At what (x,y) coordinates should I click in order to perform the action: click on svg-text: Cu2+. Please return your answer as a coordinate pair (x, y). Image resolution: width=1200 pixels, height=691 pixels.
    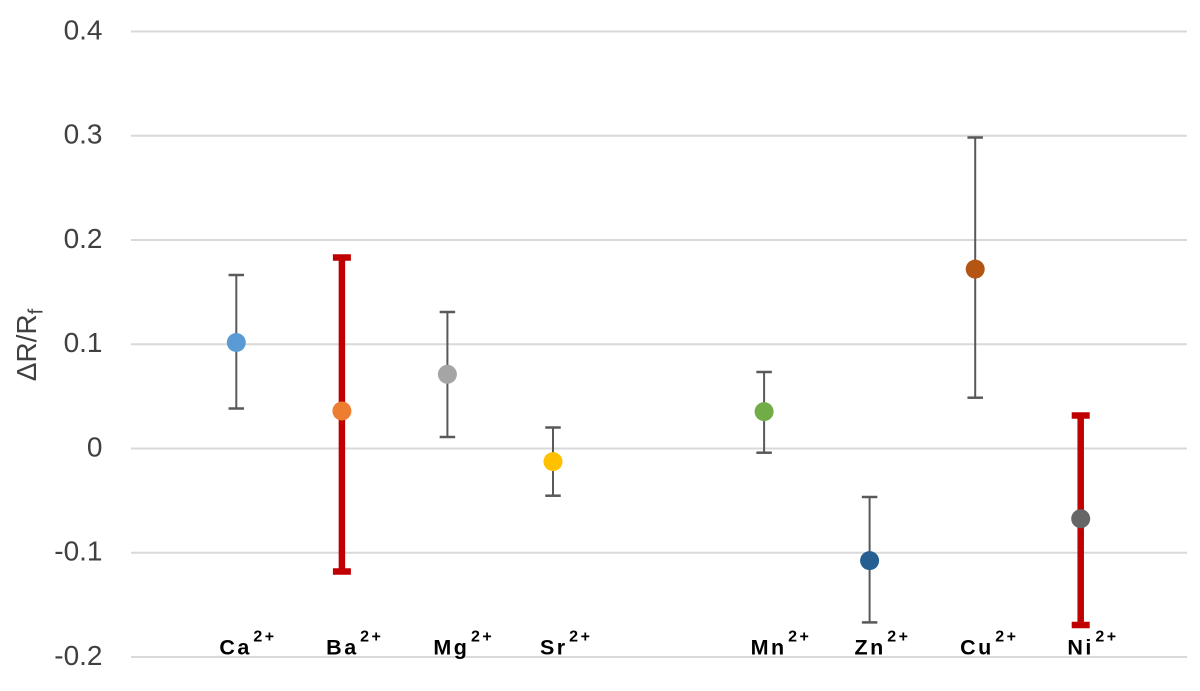
    Looking at the image, I should click on (989, 644).